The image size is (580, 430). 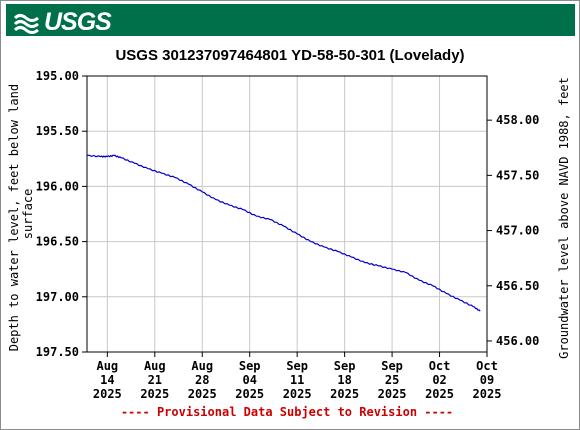 What do you see at coordinates (57, 76) in the screenshot?
I see `left-tick-label: 195.00` at bounding box center [57, 76].